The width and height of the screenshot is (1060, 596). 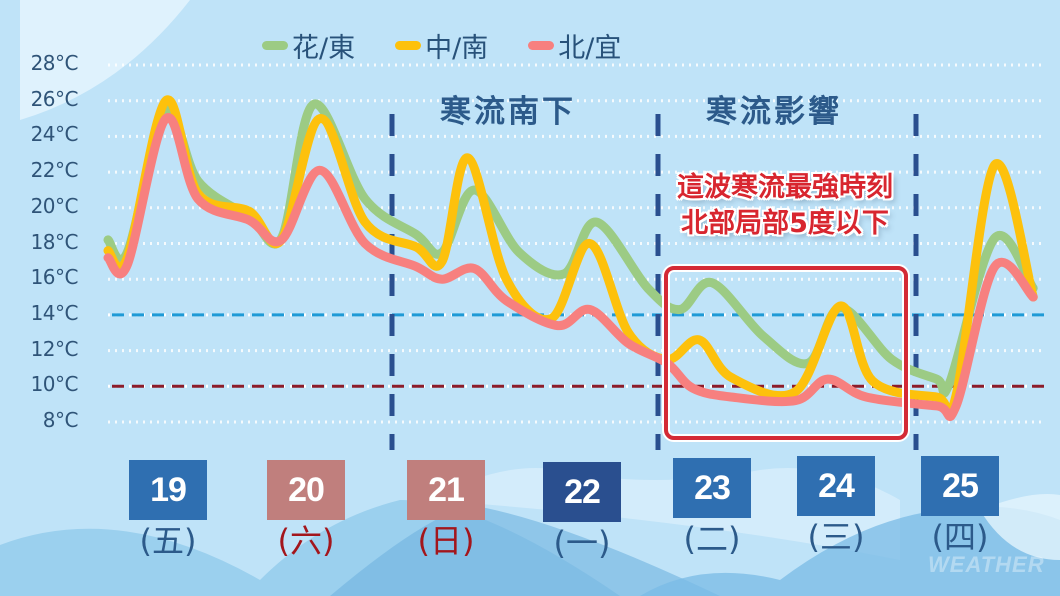 What do you see at coordinates (54, 205) in the screenshot?
I see `y-tick-label: 20°C` at bounding box center [54, 205].